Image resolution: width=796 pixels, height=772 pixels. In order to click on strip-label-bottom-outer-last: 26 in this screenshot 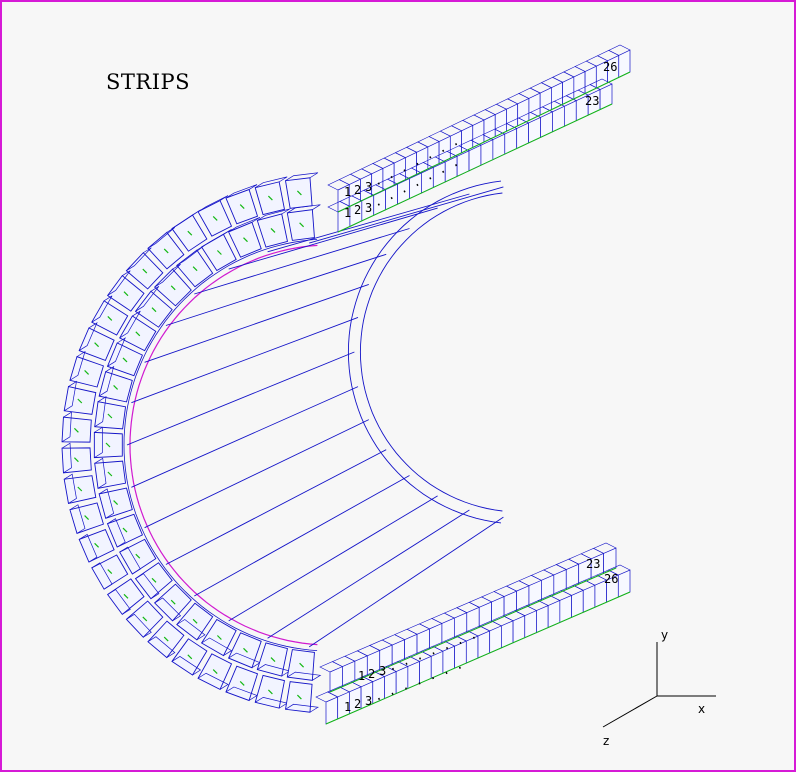, I will do `click(611, 579)`.